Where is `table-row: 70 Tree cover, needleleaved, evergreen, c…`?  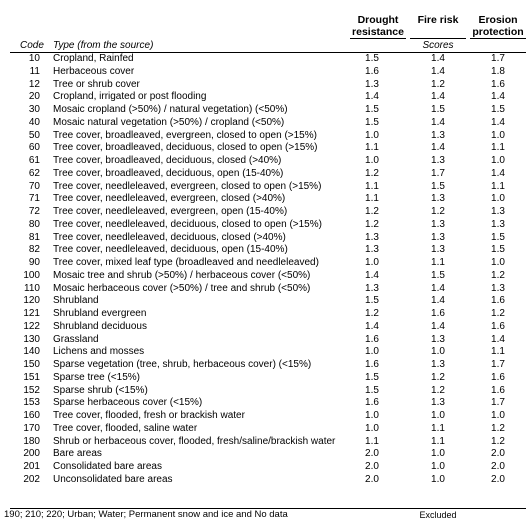
table-row: 70 Tree cover, needleleaved, evergreen, c… is located at coordinates (264, 187).